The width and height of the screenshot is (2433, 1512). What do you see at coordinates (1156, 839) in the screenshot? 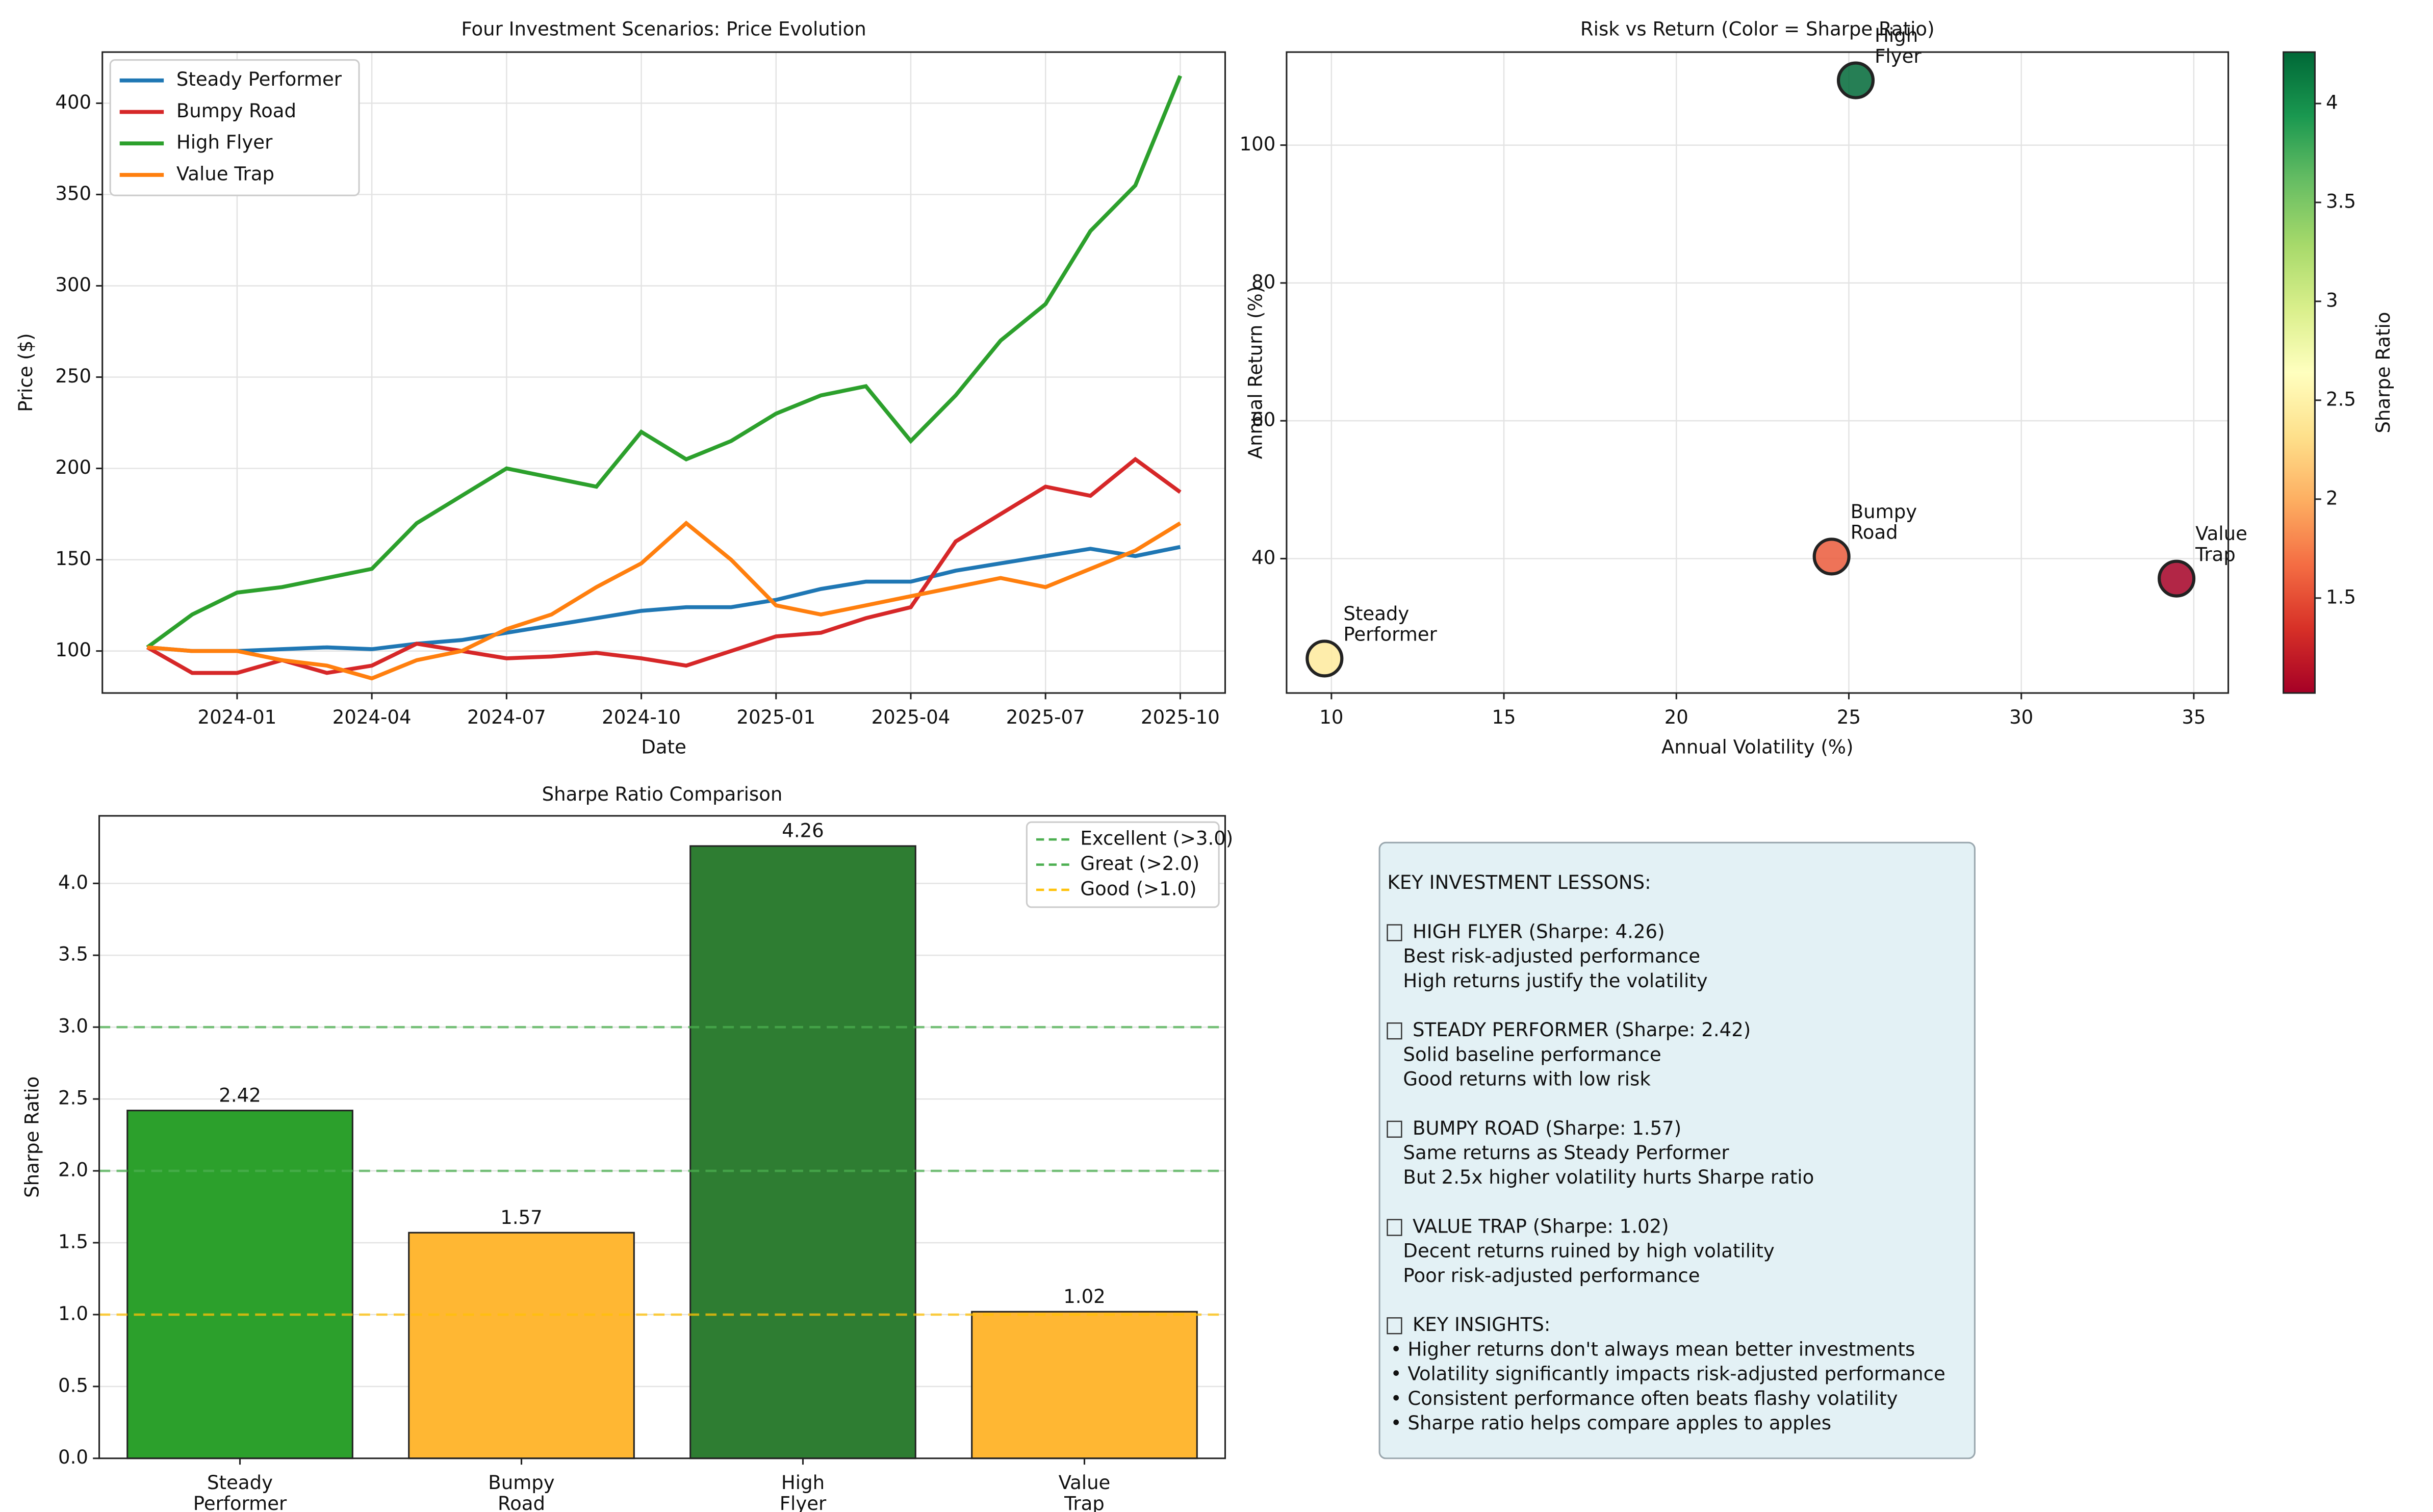
I see `legend-label: Excellent (>3.0)` at bounding box center [1156, 839].